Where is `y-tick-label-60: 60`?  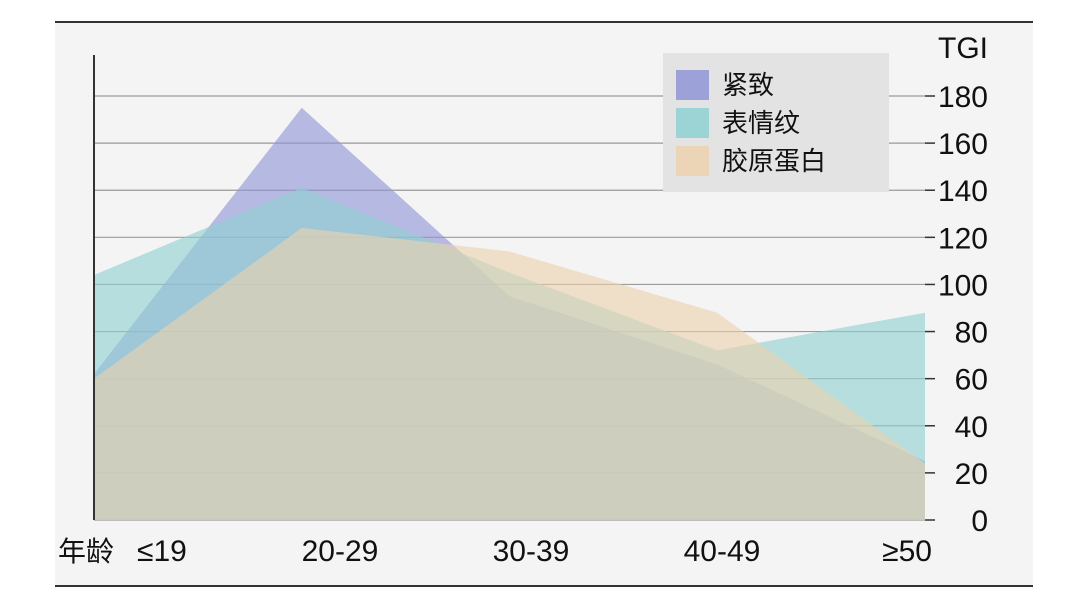 y-tick-label-60: 60 is located at coordinates (971, 380).